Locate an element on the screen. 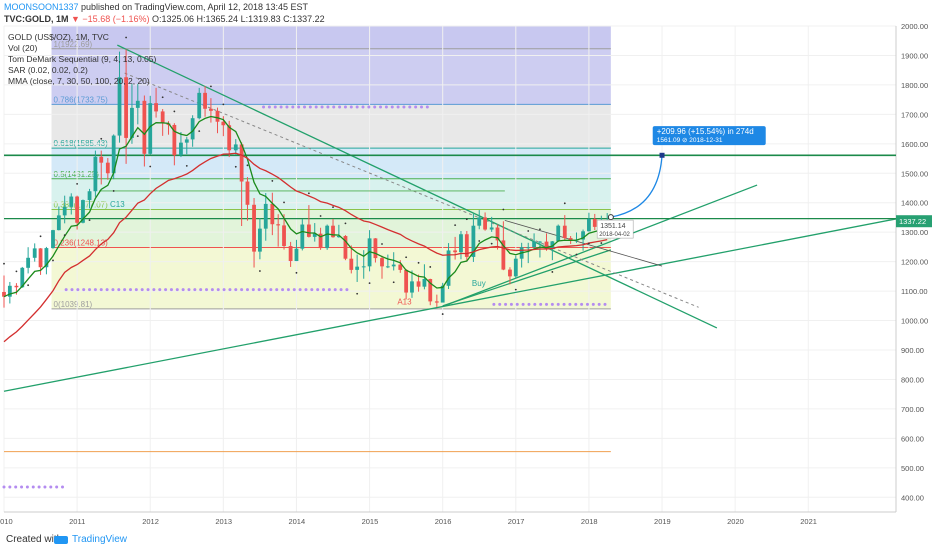  publisher-name: MOONSOON1337 is located at coordinates (41, 7).